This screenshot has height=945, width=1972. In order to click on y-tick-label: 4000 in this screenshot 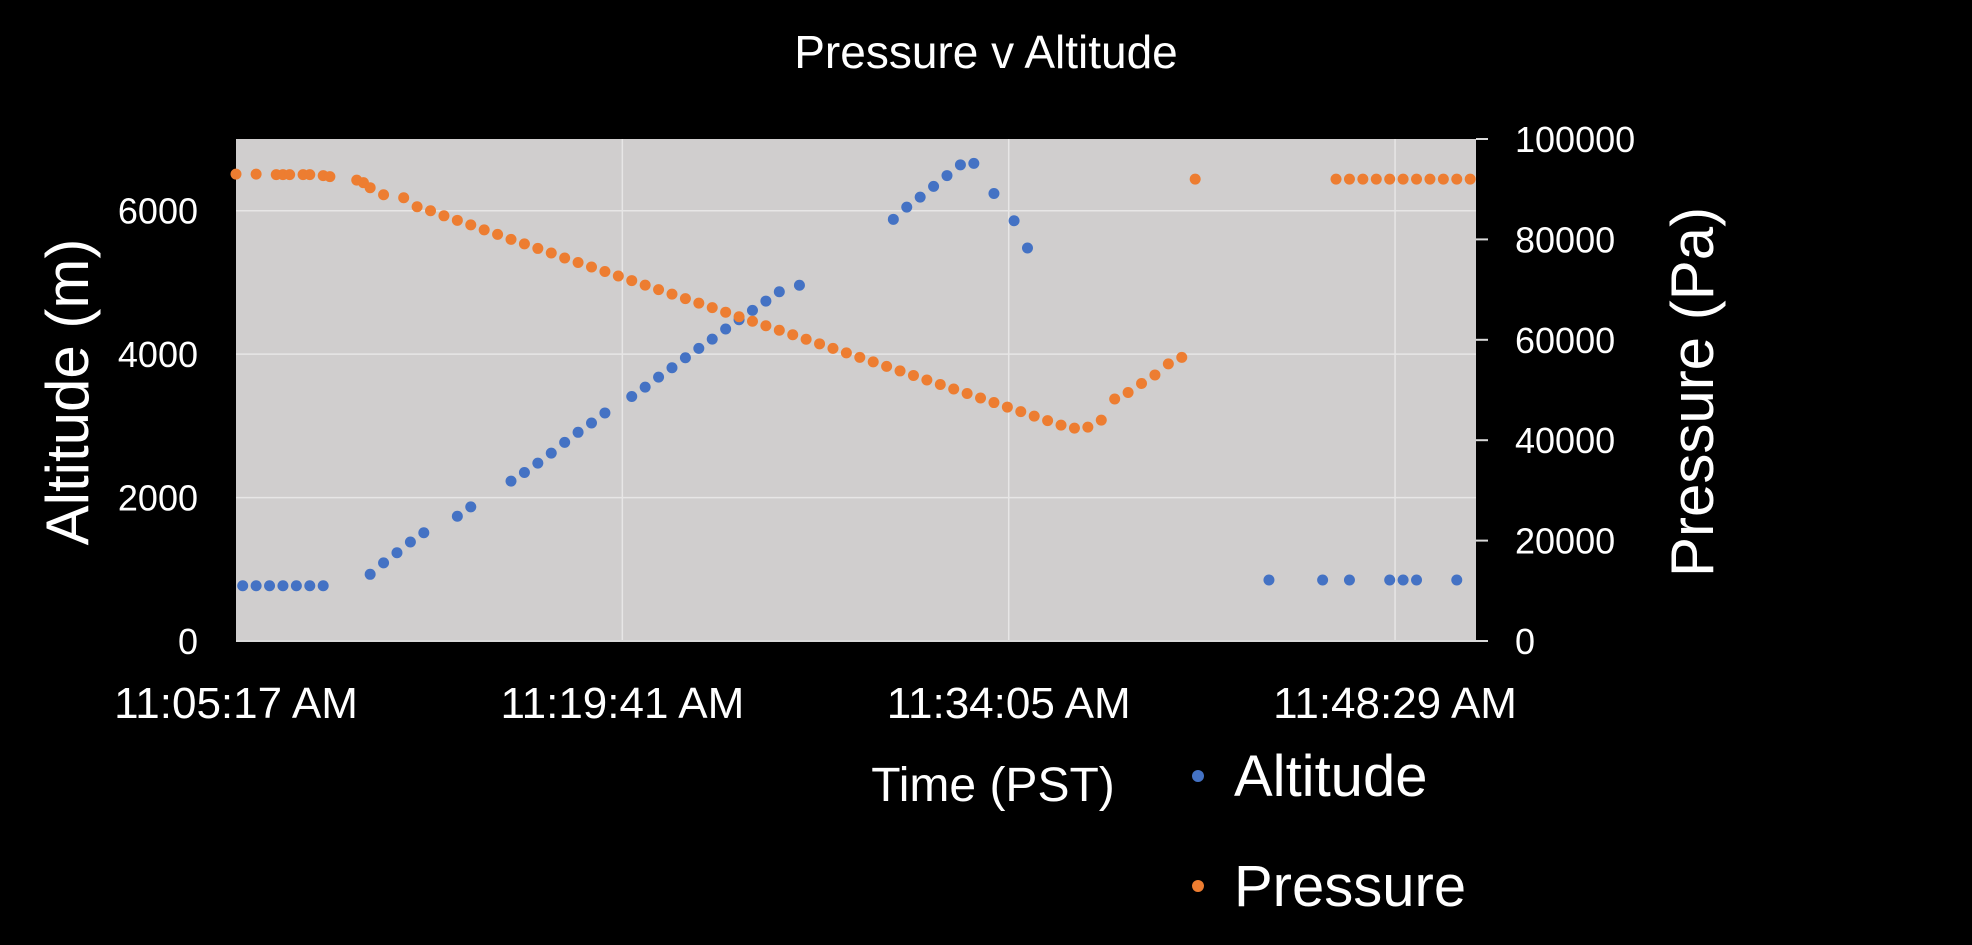, I will do `click(158, 354)`.